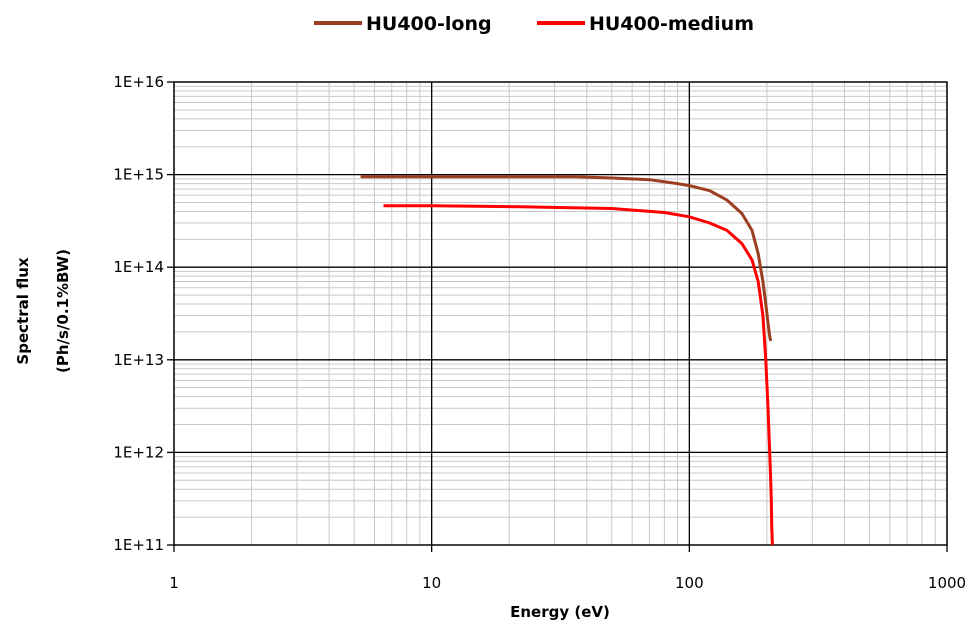 Image resolution: width=976 pixels, height=625 pixels. I want to click on y-tick-label: 1E+14, so click(138, 267).